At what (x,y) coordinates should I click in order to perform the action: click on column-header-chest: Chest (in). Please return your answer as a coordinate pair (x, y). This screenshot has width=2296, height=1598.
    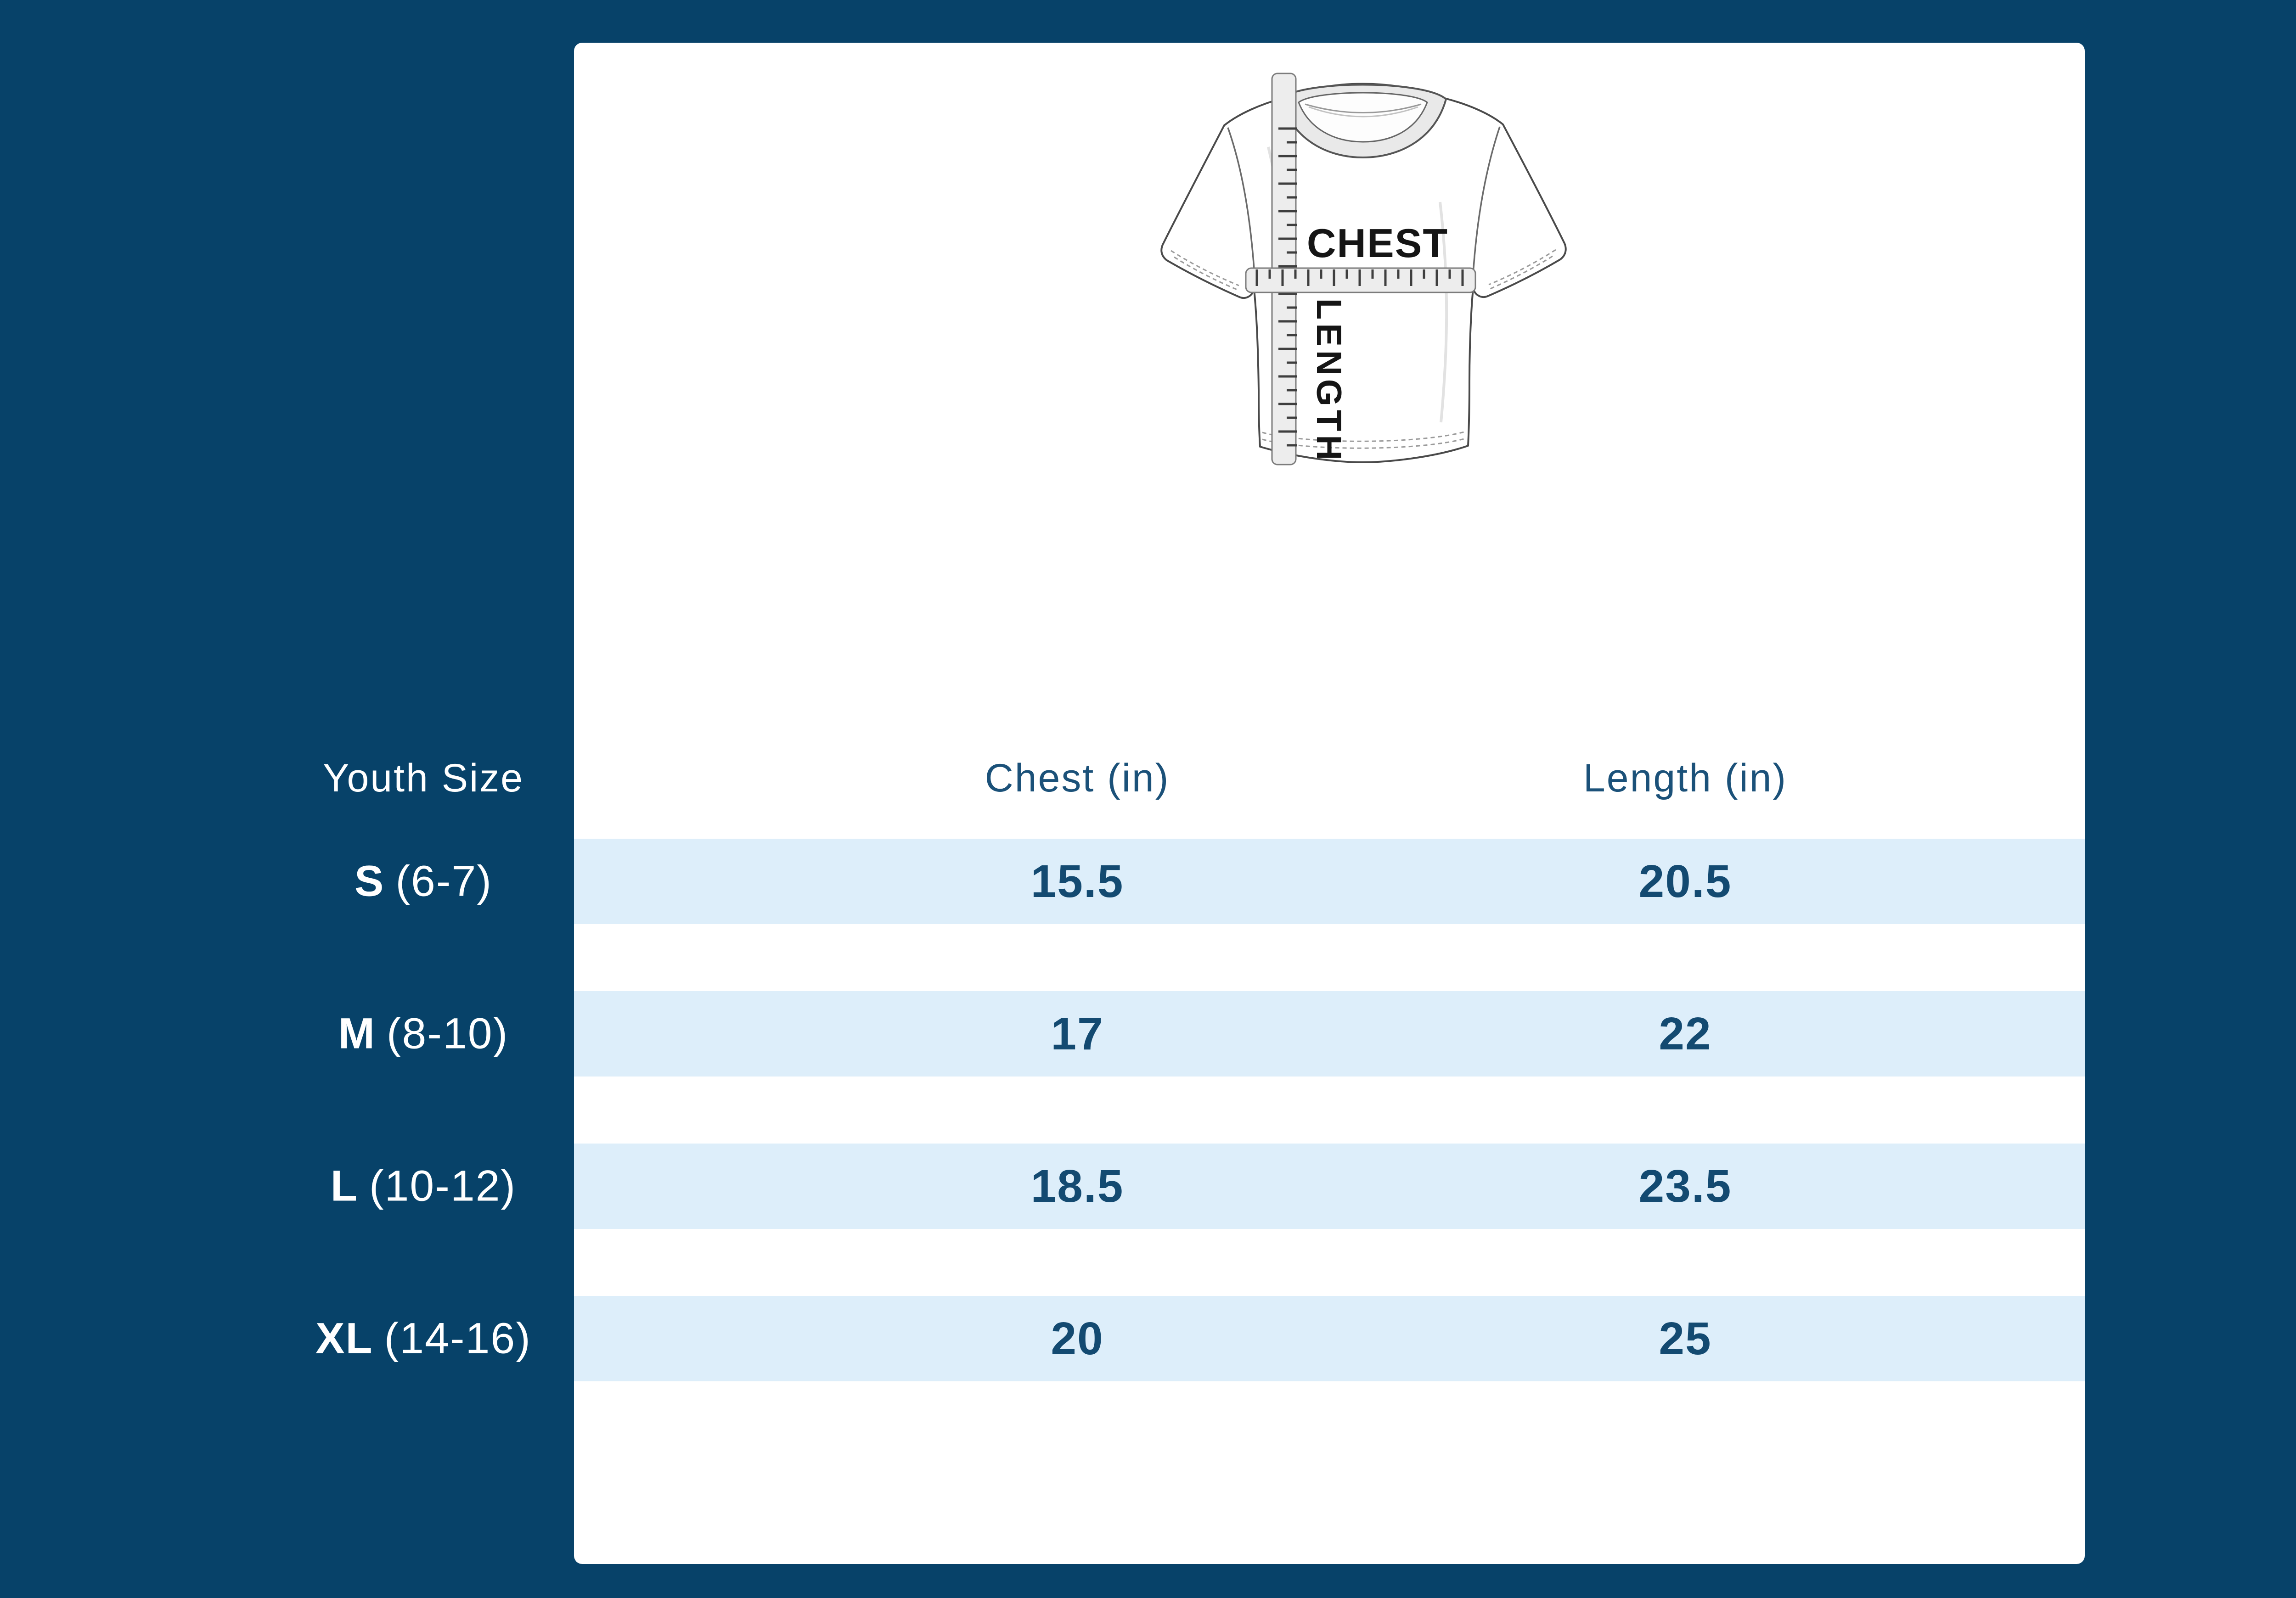
    Looking at the image, I should click on (1077, 778).